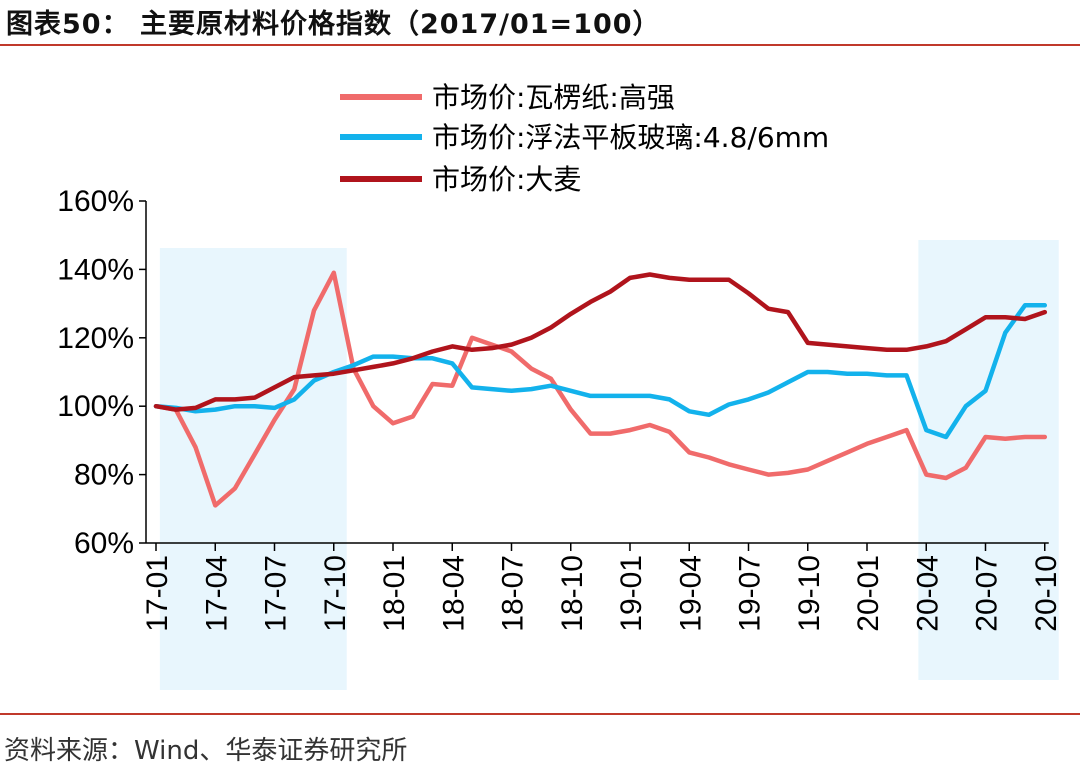  I want to click on page-title: 图表50： 主要原材料价格指数（2017/01=100）, so click(333, 24).